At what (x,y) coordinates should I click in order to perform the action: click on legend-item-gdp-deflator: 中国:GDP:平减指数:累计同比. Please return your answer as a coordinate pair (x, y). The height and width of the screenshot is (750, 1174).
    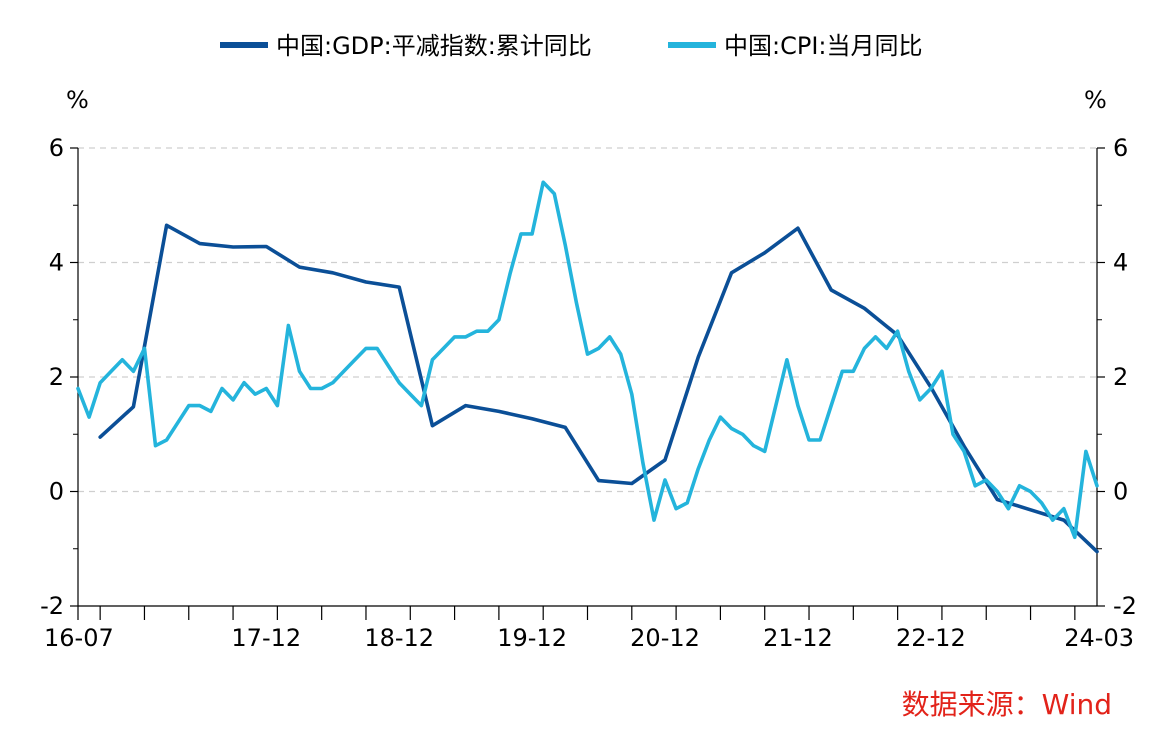
    Looking at the image, I should click on (406, 46).